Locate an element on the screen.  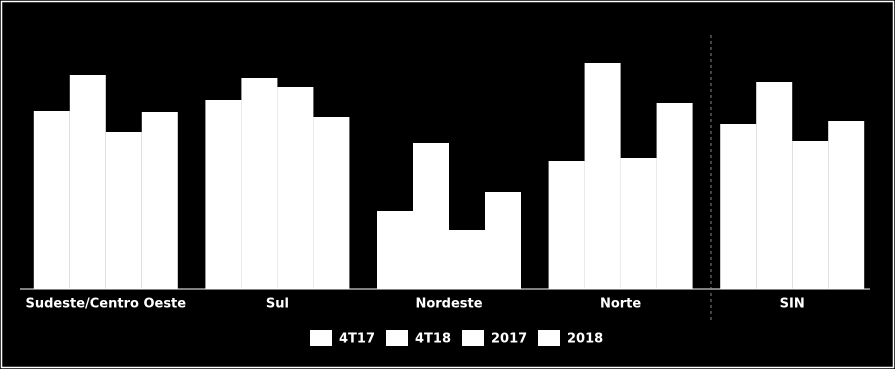
x-tick-label: Nordeste is located at coordinates (448, 304).